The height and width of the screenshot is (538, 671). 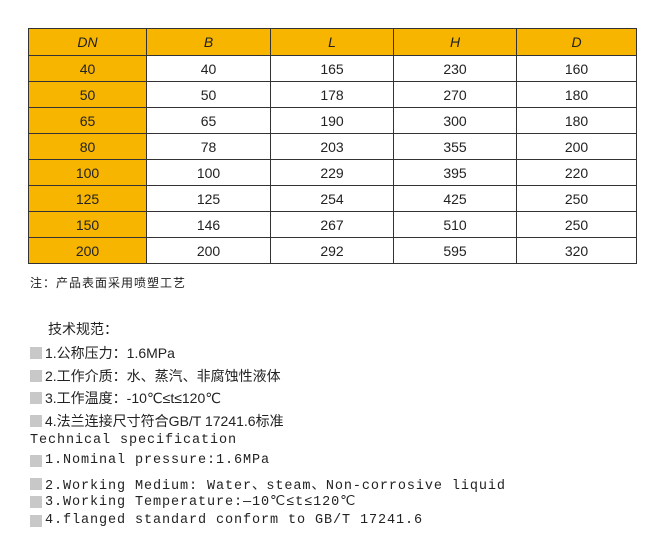 I want to click on table-cell: 150, so click(x=87, y=224).